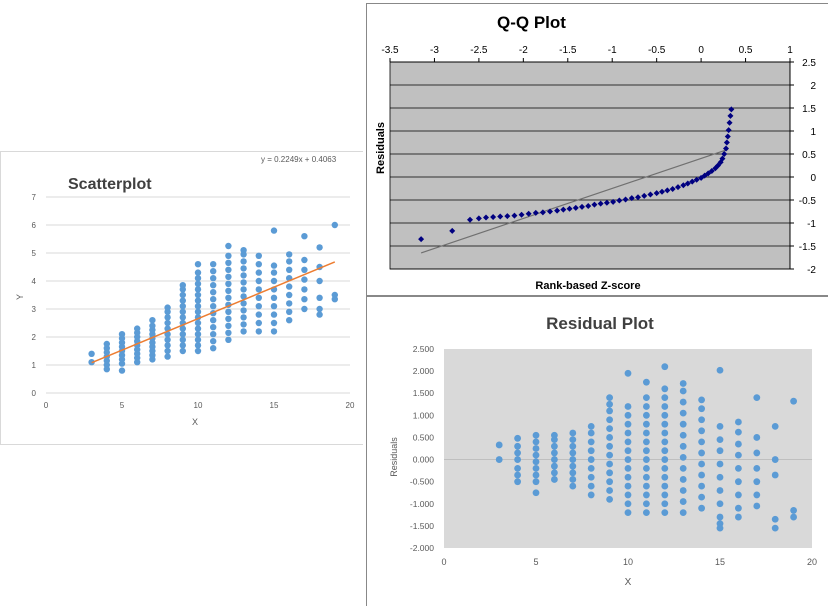 The height and width of the screenshot is (606, 828). Describe the element at coordinates (600, 323) in the screenshot. I see `residual-plot-title: Residual Plot` at that location.